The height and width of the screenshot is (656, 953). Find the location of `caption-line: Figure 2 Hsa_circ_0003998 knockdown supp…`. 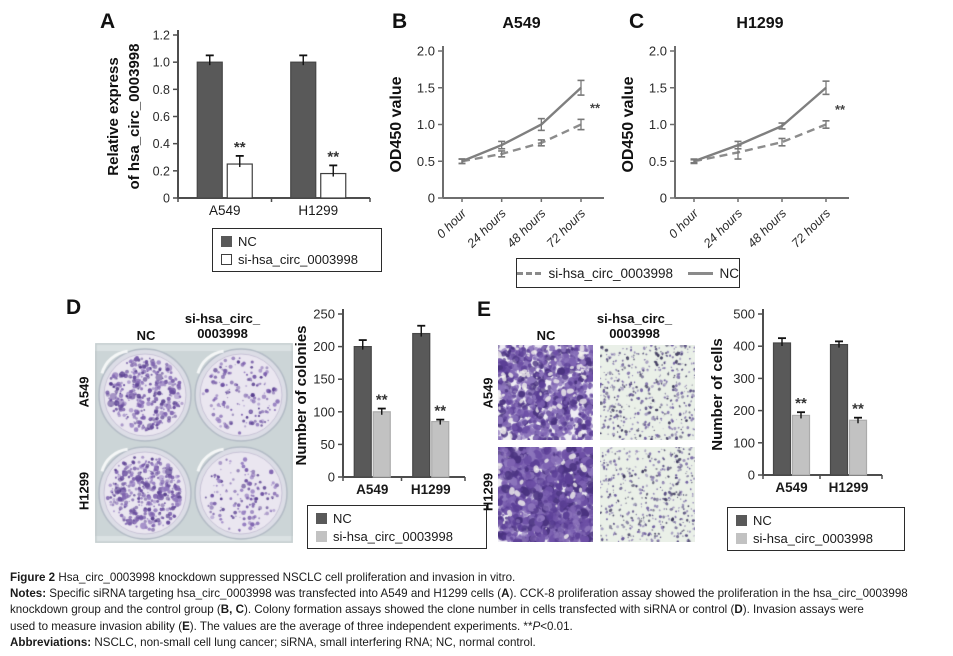

caption-line: Figure 2 Hsa_circ_0003998 knockdown supp… is located at coordinates (263, 577).